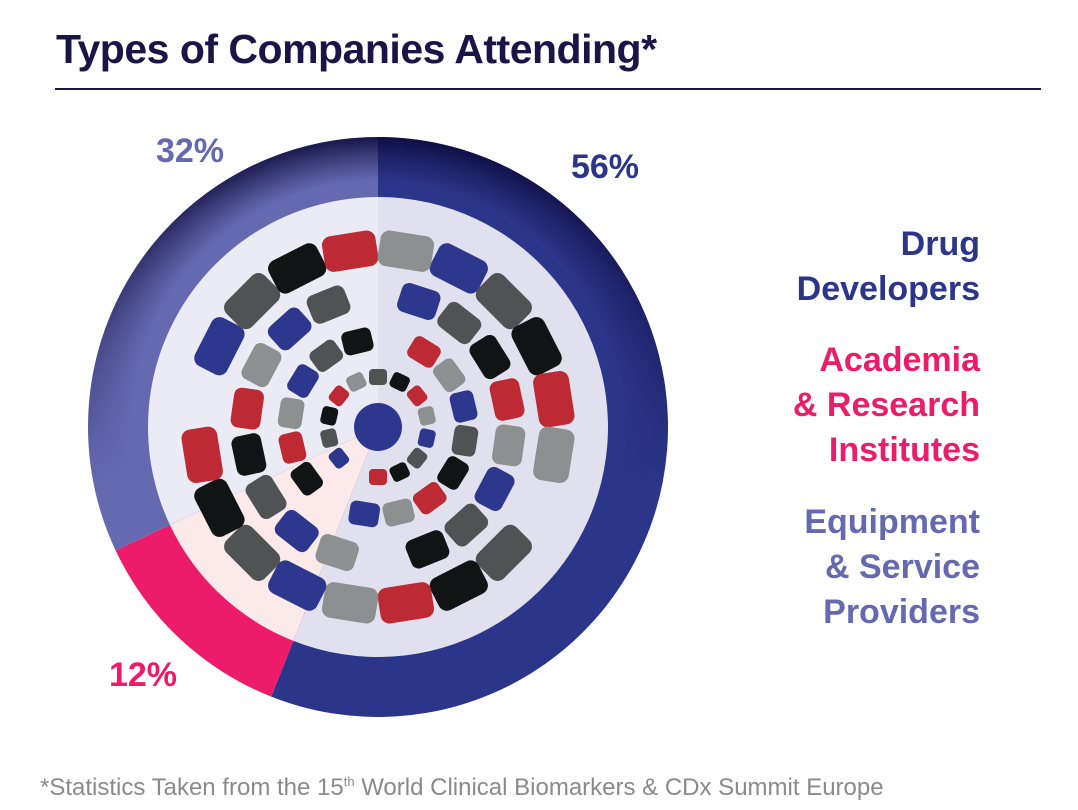  What do you see at coordinates (349, 781) in the screenshot?
I see `footnote-superscript: th` at bounding box center [349, 781].